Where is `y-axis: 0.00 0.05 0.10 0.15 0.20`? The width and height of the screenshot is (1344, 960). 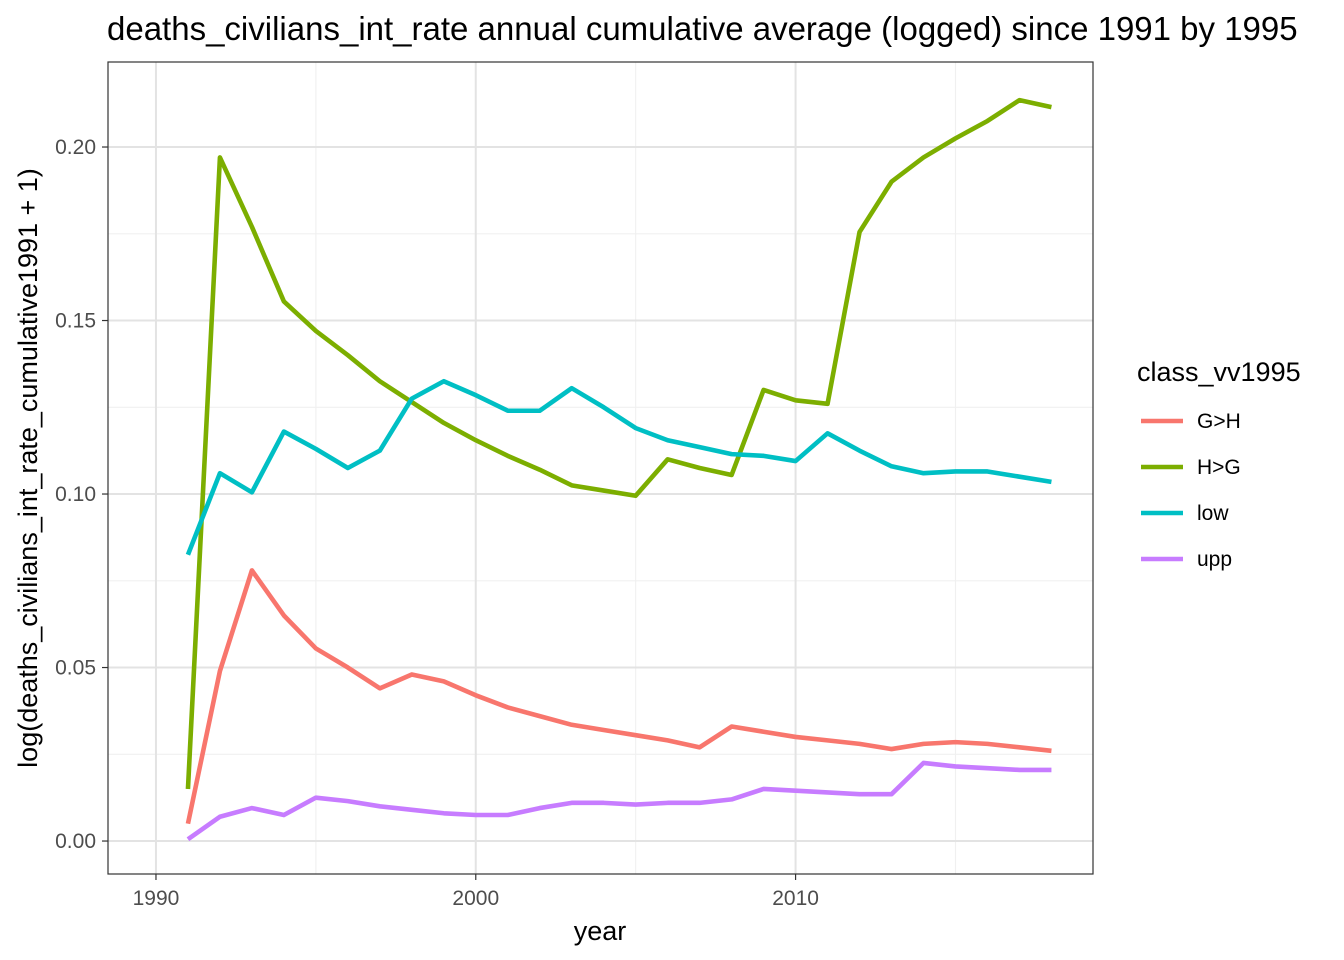
y-axis: 0.00 0.05 0.10 0.15 0.20 is located at coordinates (81, 494).